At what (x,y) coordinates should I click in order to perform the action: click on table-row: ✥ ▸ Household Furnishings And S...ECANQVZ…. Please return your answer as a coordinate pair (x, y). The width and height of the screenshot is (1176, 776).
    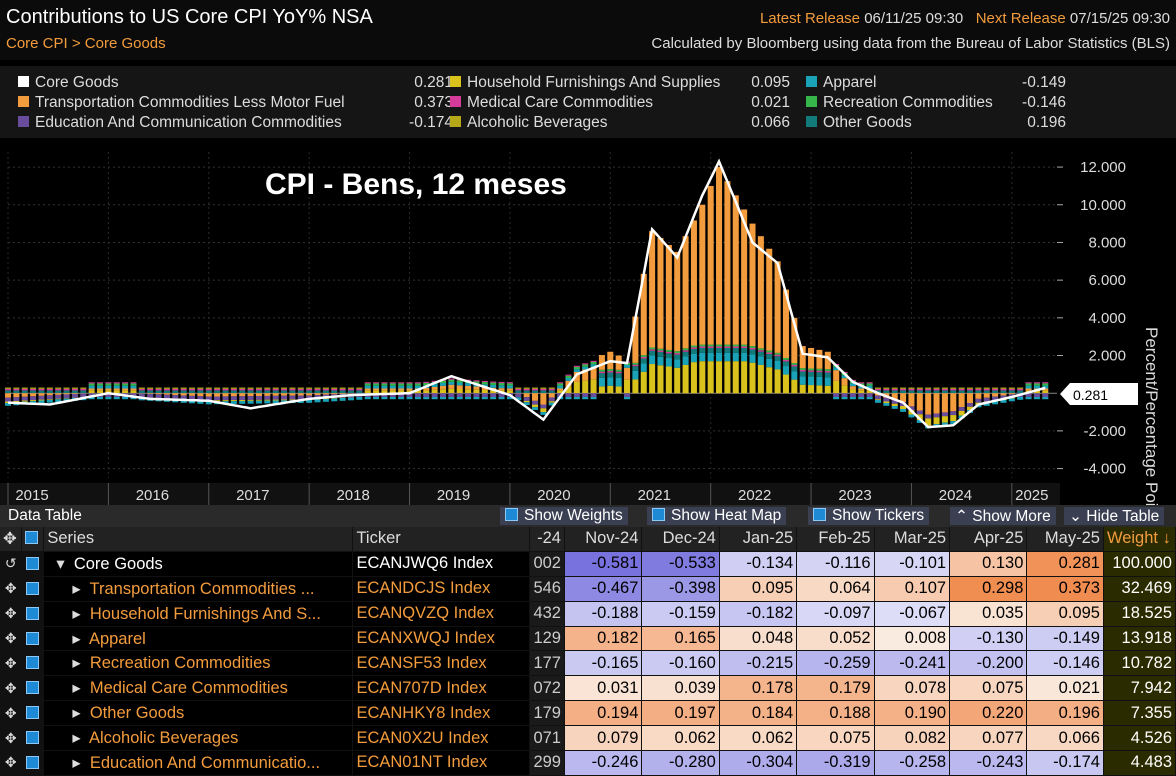
    Looking at the image, I should click on (588, 613).